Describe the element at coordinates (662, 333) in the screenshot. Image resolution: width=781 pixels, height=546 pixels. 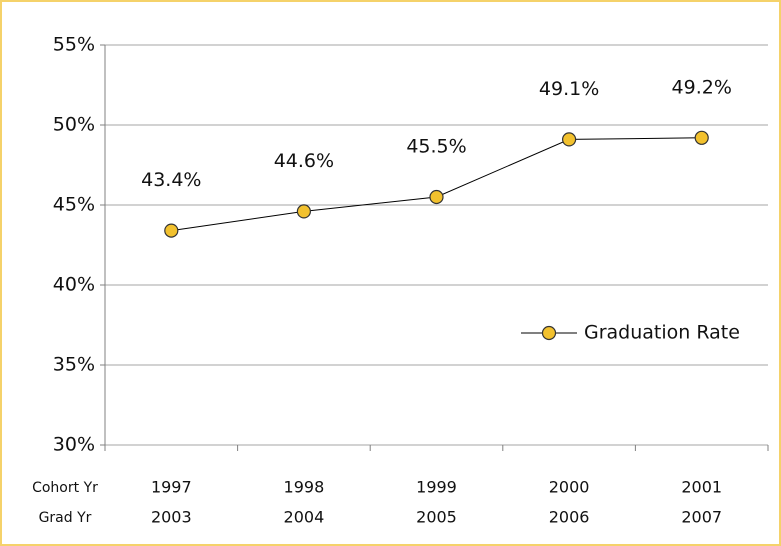
I see `legend-label: Graduation Rate` at that location.